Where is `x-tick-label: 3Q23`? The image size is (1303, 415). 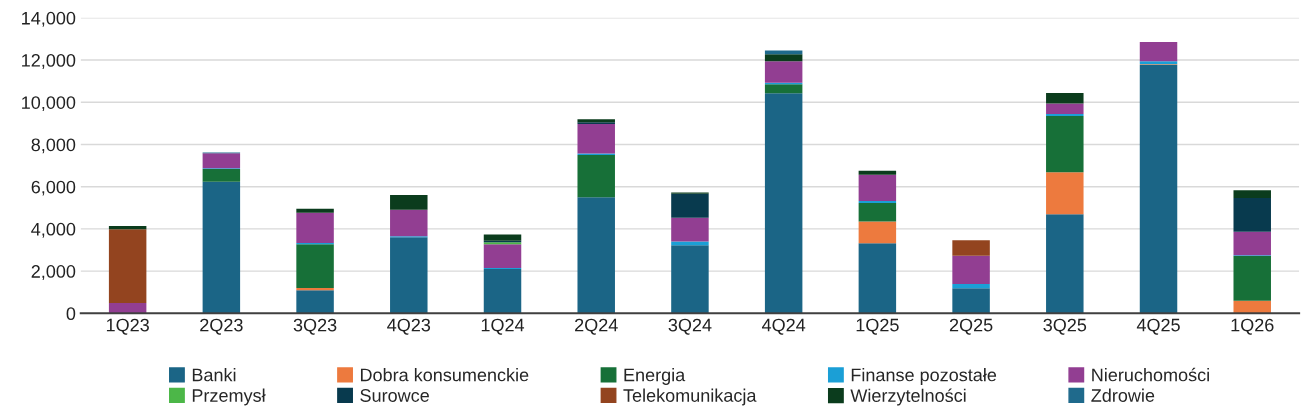 x-tick-label: 3Q23 is located at coordinates (315, 326).